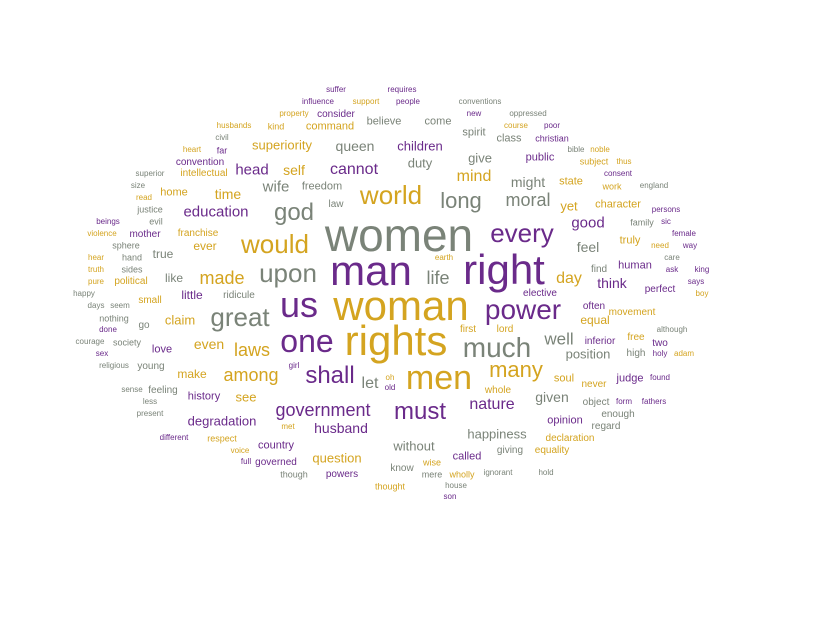 The width and height of the screenshot is (824, 624). What do you see at coordinates (618, 204) in the screenshot?
I see `word: character` at bounding box center [618, 204].